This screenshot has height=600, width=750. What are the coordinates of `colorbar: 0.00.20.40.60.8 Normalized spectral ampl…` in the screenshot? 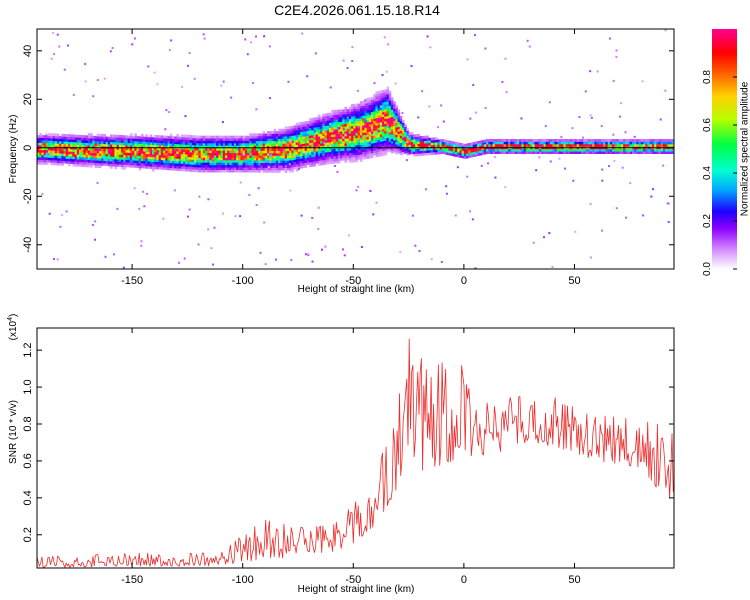 It's located at (726, 152).